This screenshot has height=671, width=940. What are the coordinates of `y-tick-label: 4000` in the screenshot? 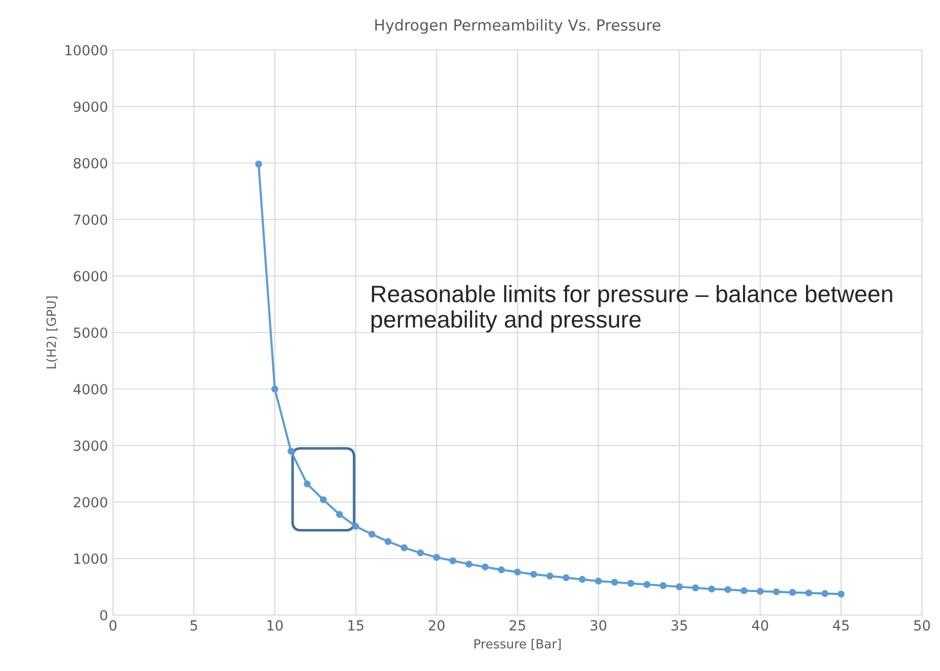 It's located at (90, 389).